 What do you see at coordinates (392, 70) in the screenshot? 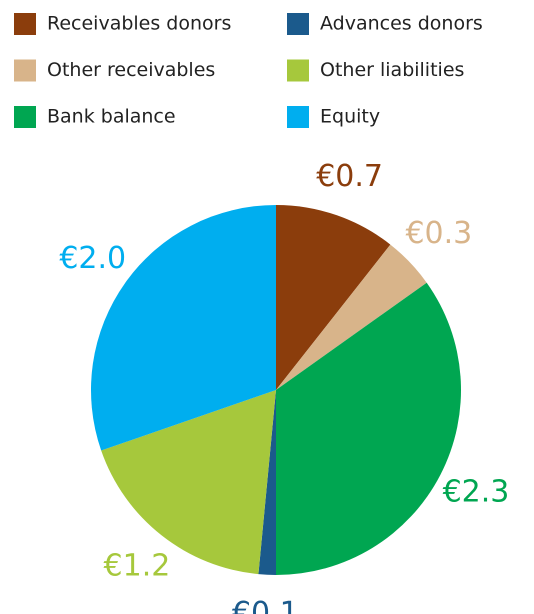
I see `legend-label: Other liabilities` at bounding box center [392, 70].